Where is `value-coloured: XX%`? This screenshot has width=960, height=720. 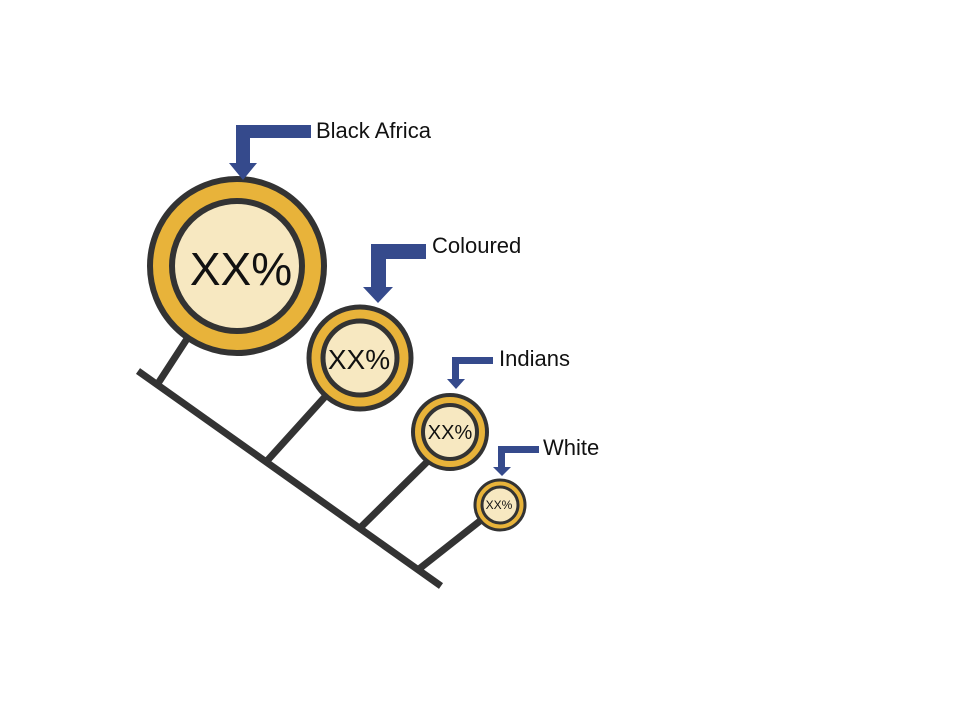 value-coloured: XX% is located at coordinates (359, 359).